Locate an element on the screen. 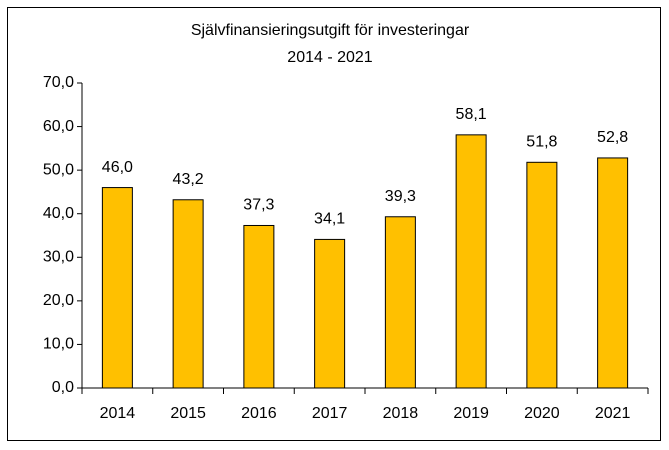 This screenshot has height=450, width=669. value-label: 46,0 is located at coordinates (117, 167).